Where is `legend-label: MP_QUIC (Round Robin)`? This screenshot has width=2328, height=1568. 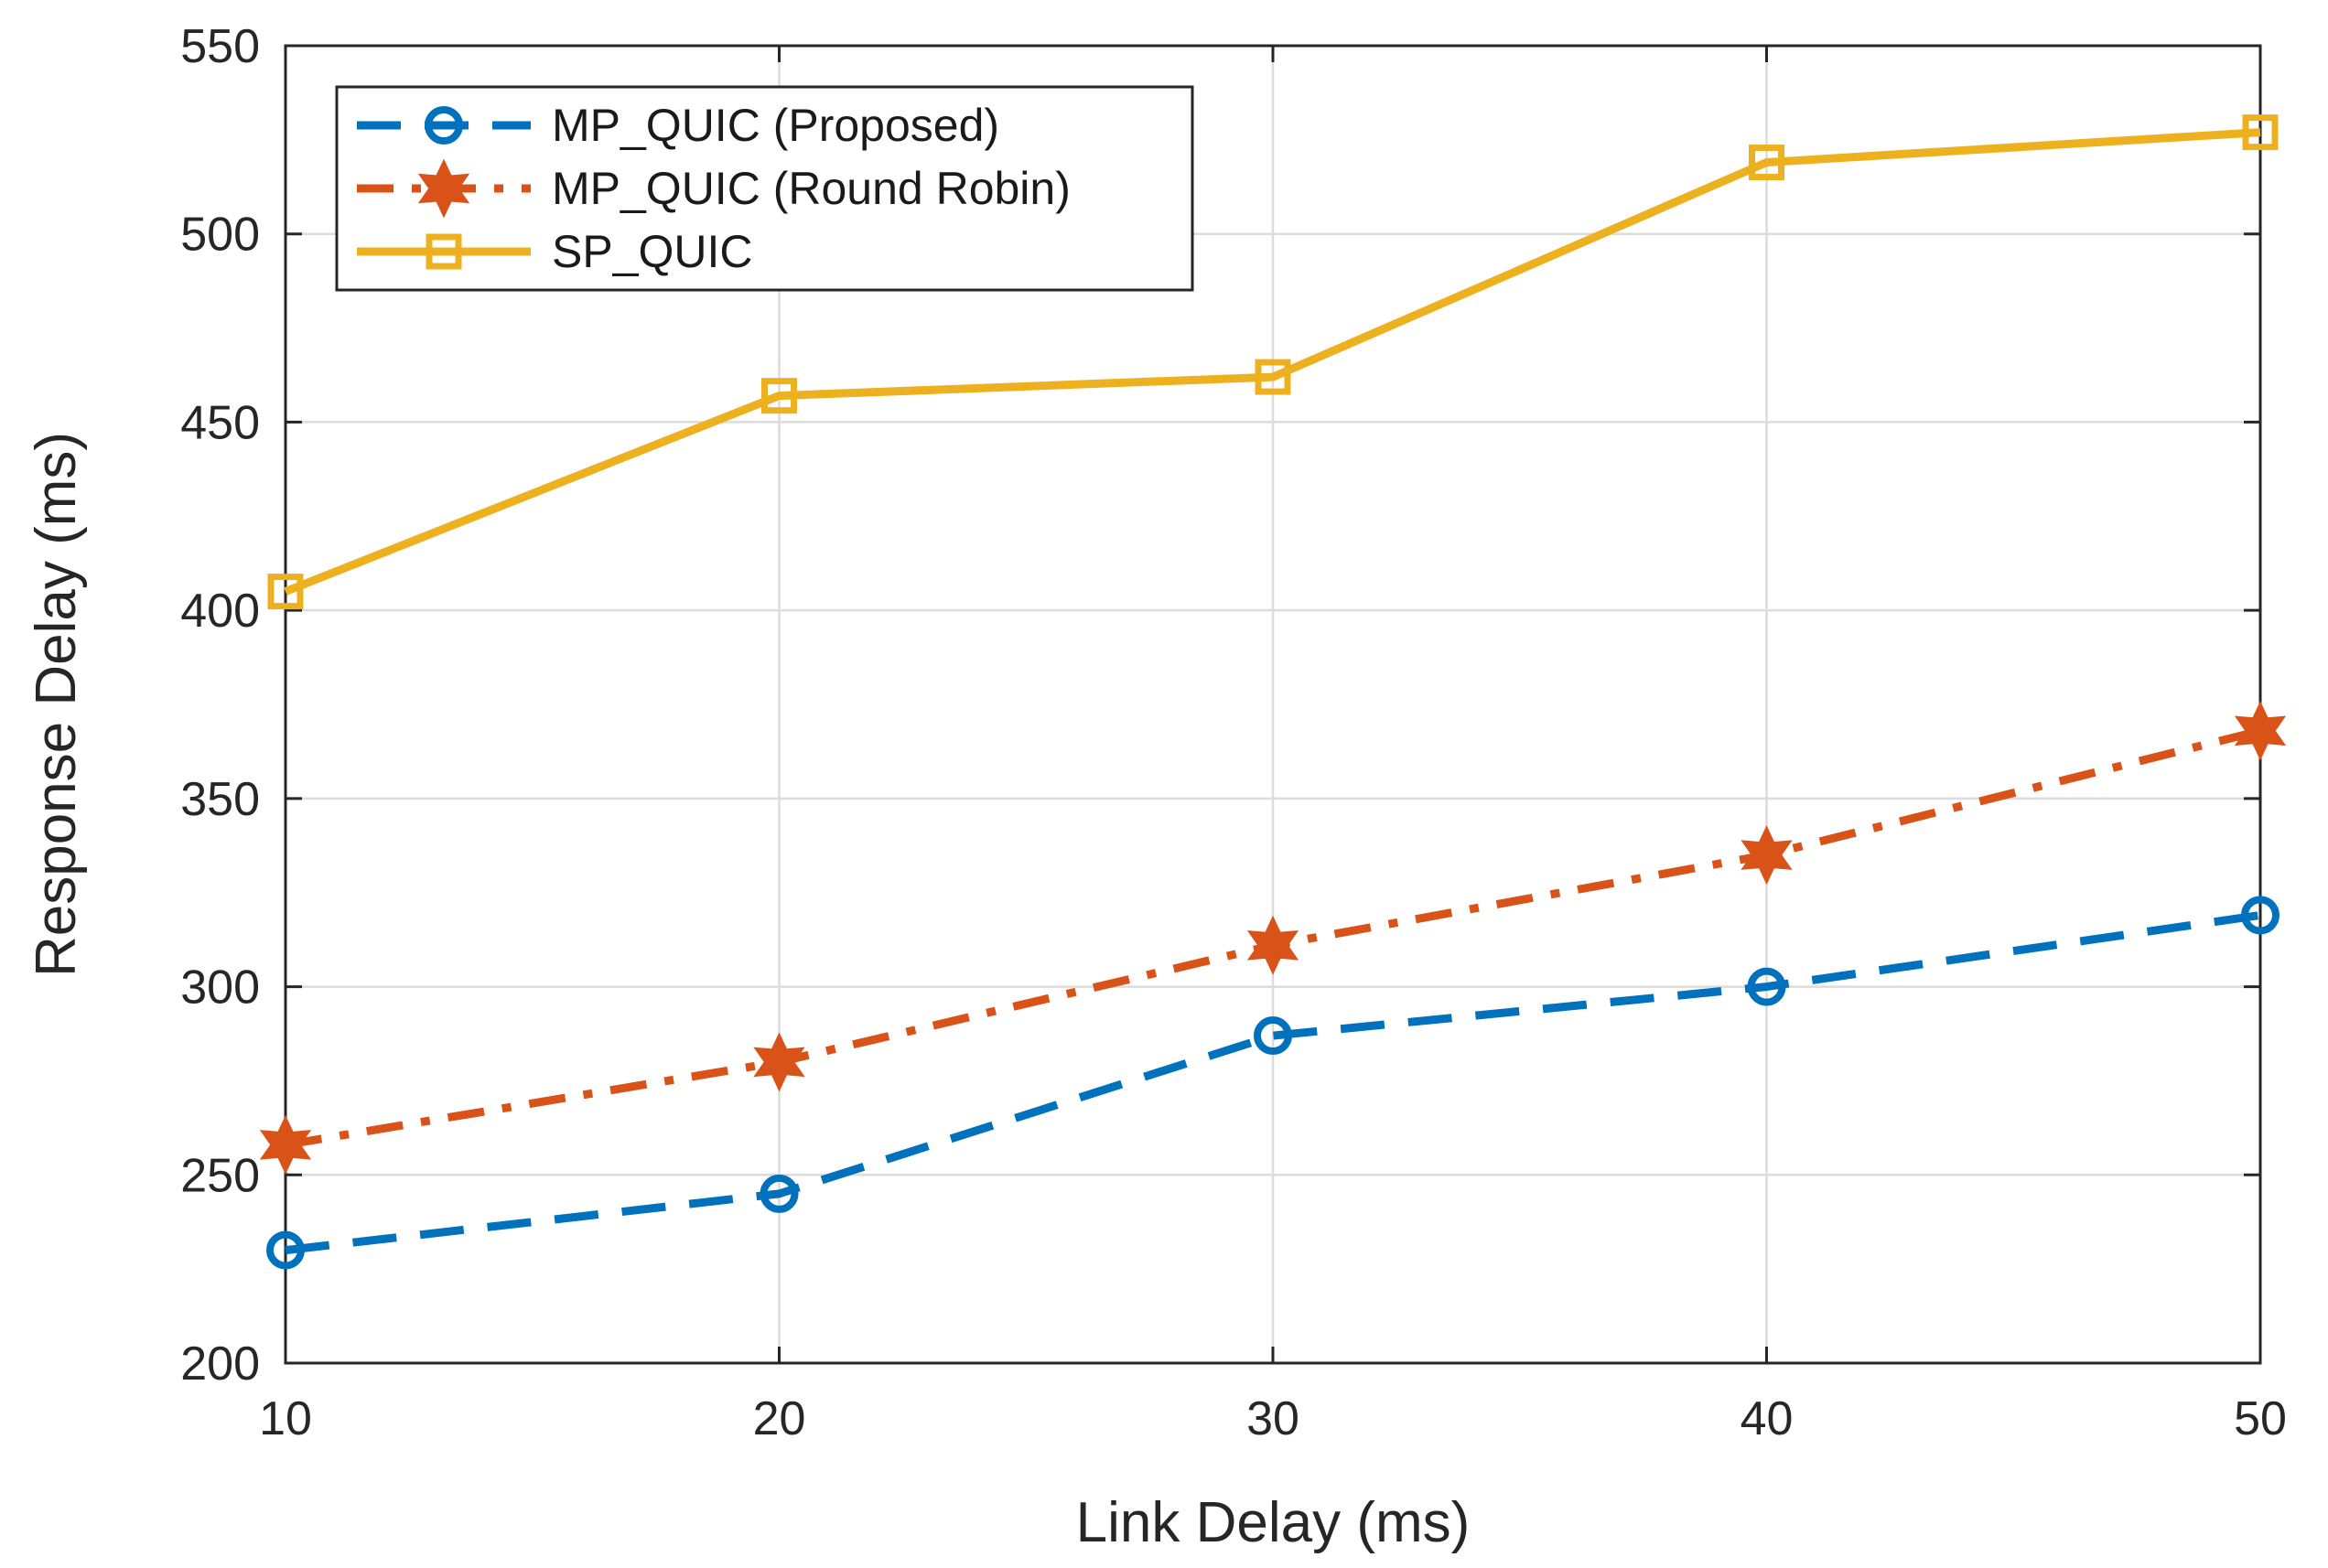
legend-label: MP_QUIC (Round Robin) is located at coordinates (811, 188).